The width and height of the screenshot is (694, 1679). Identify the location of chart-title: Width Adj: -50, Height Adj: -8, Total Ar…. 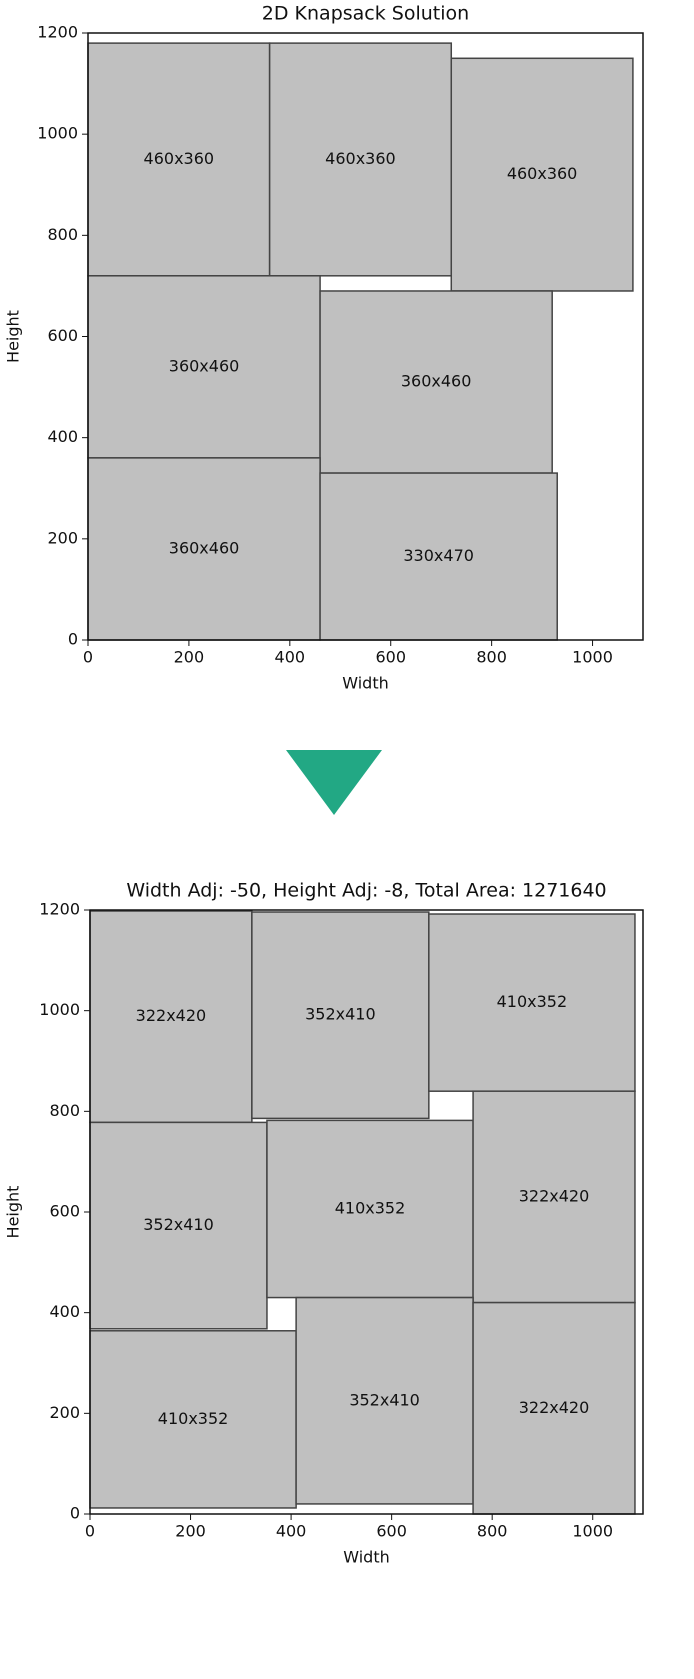
(366, 891).